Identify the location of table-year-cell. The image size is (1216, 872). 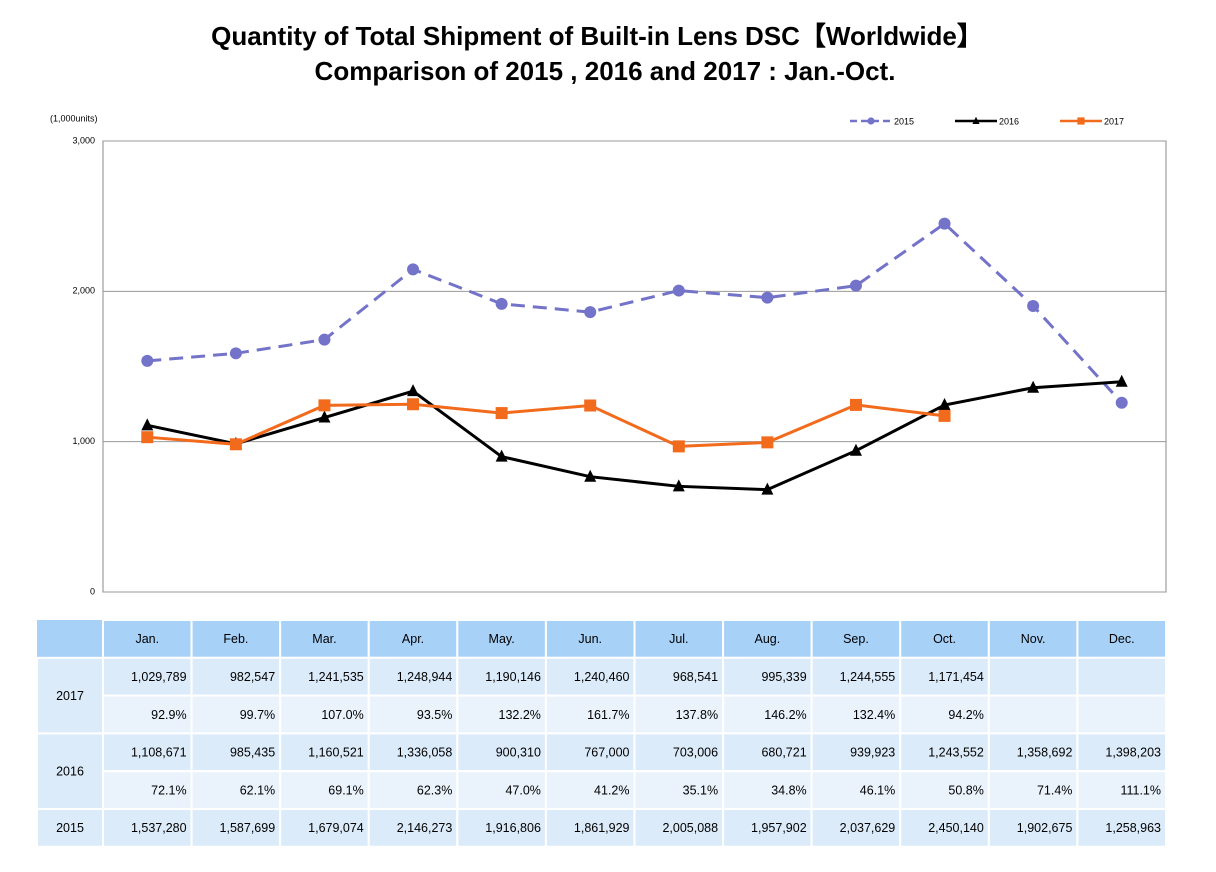
(70, 695).